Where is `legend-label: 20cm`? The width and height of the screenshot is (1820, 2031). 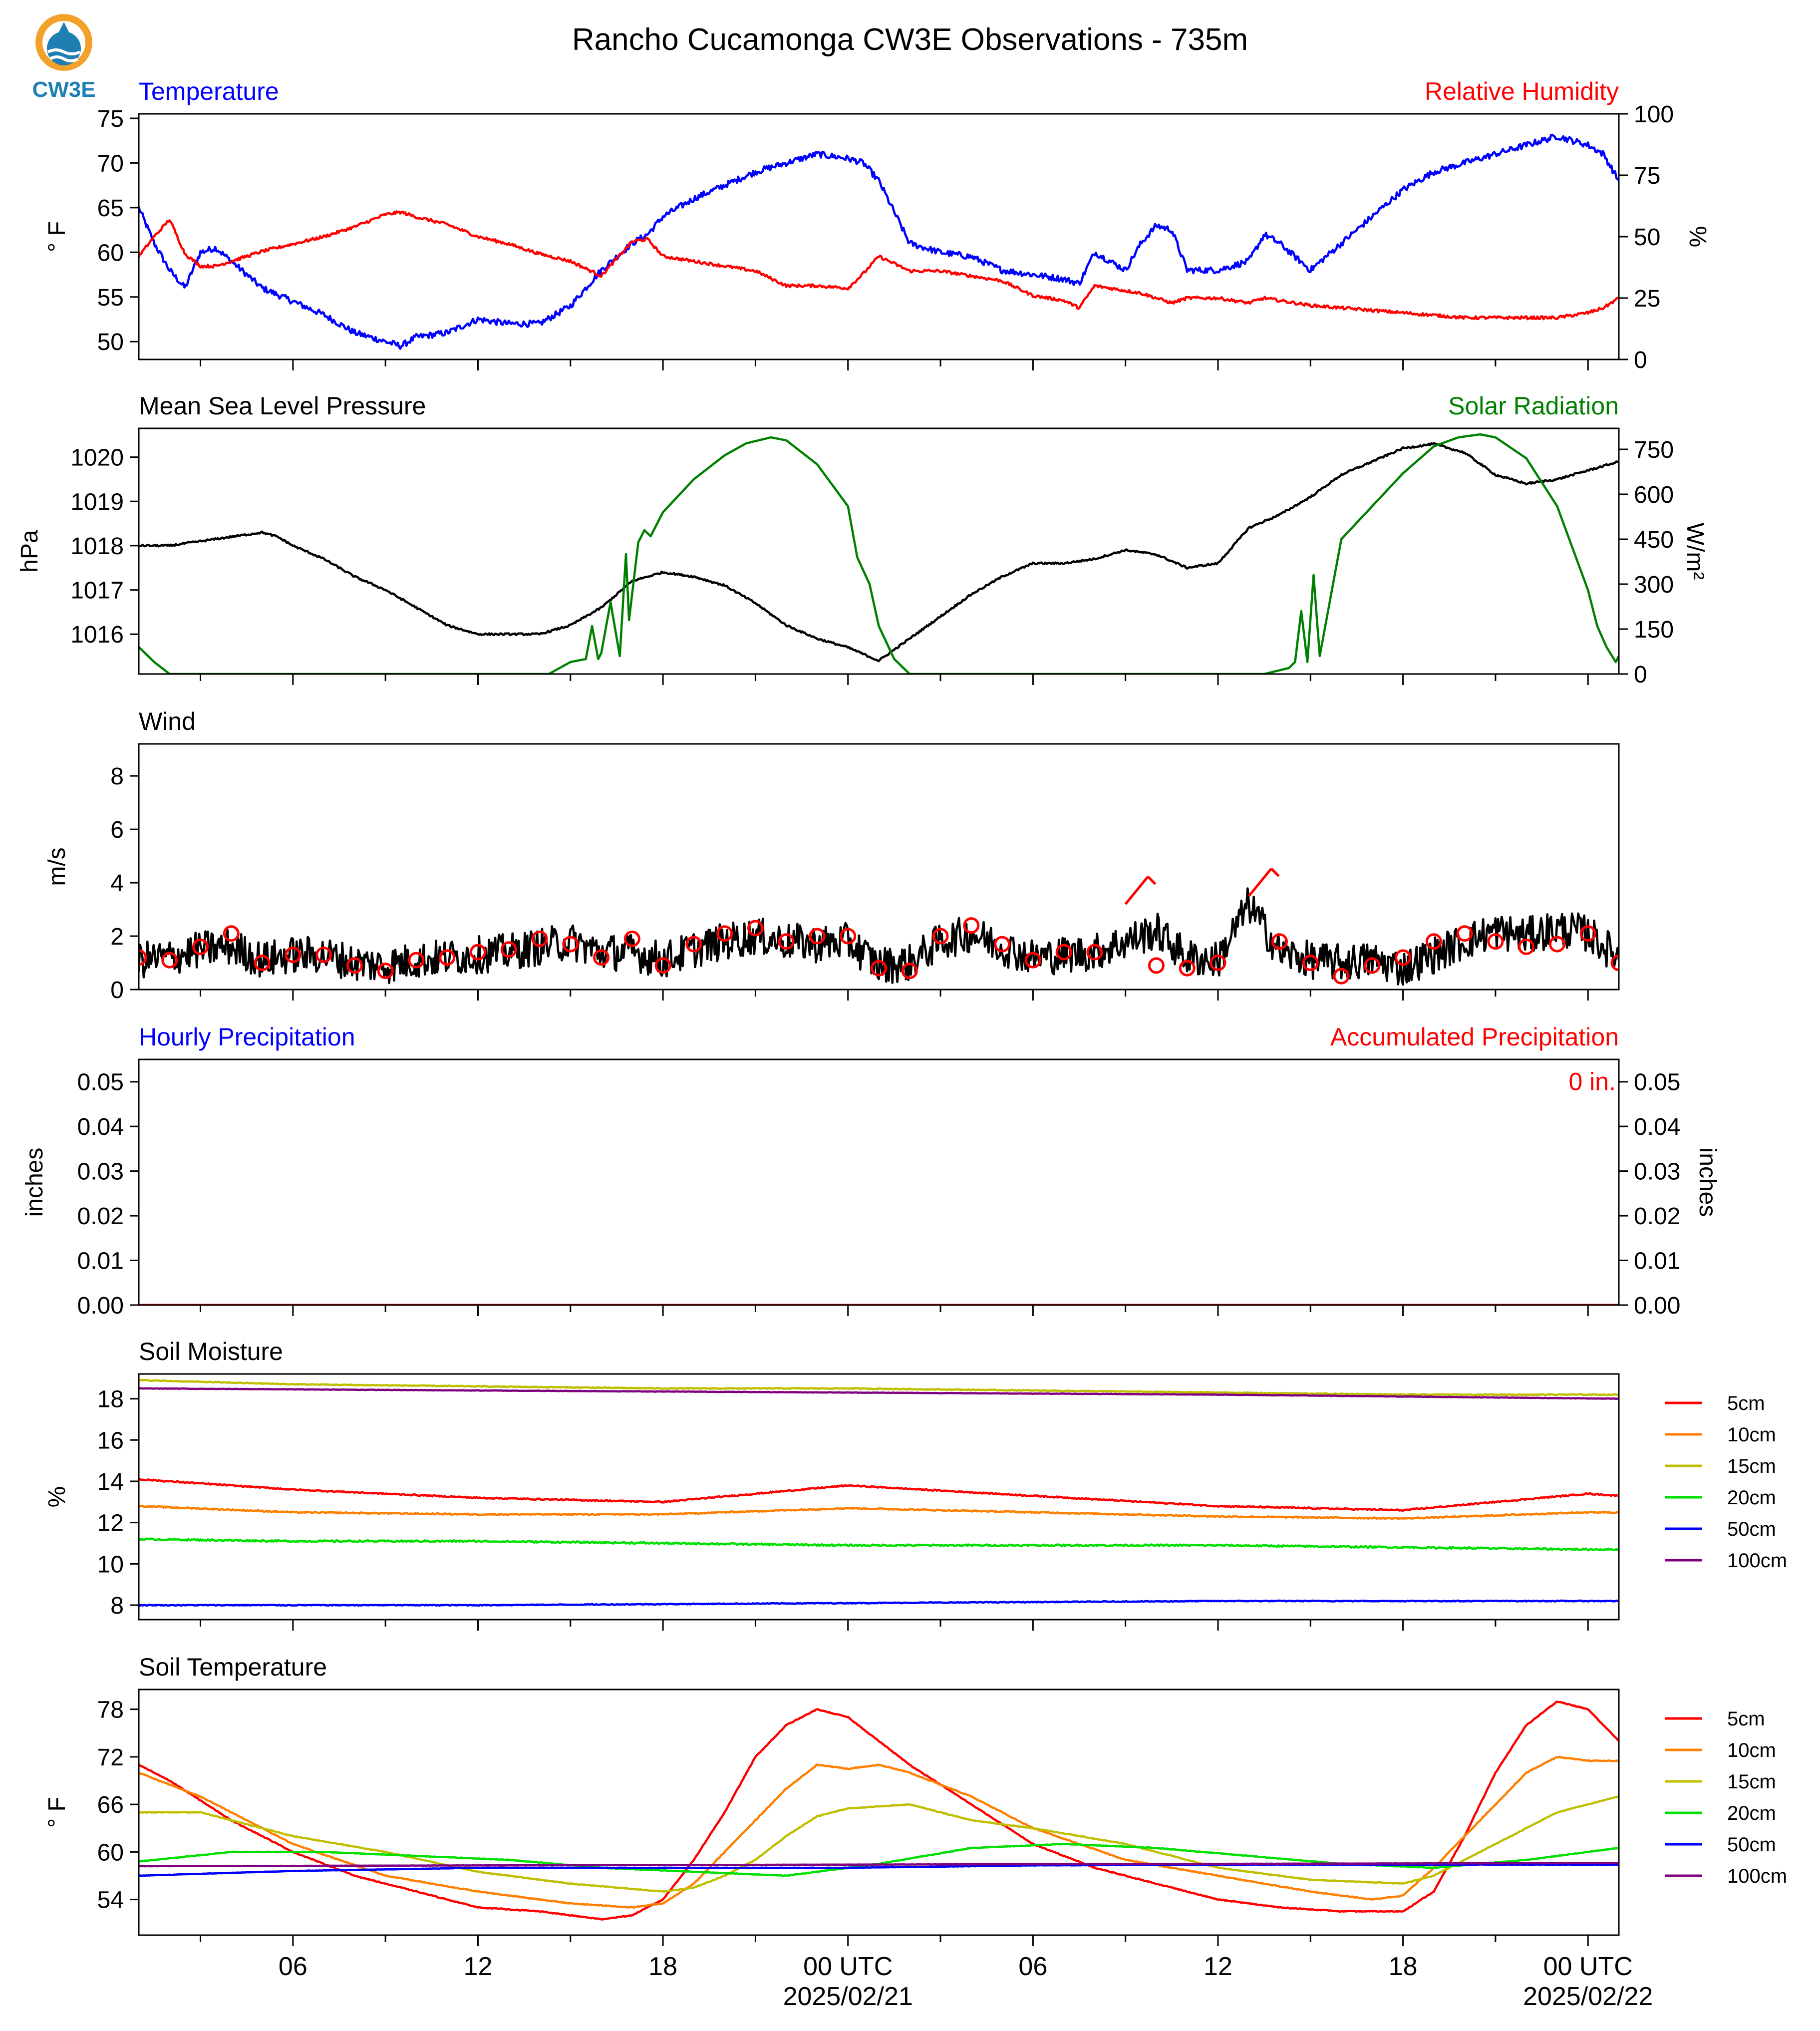
legend-label: 20cm is located at coordinates (1751, 1813).